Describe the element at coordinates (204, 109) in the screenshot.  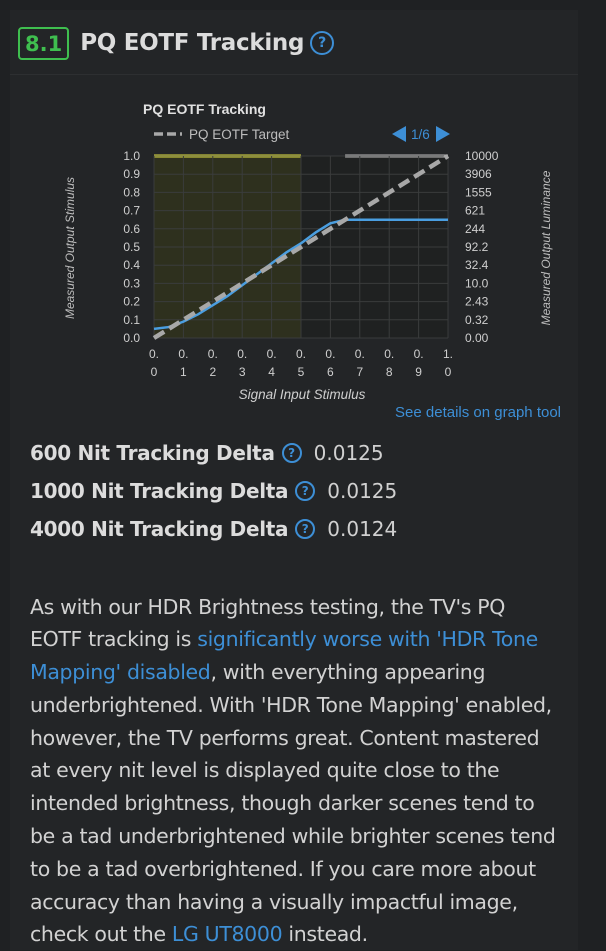
I see `chart-title: PQ EOTF Tracking` at that location.